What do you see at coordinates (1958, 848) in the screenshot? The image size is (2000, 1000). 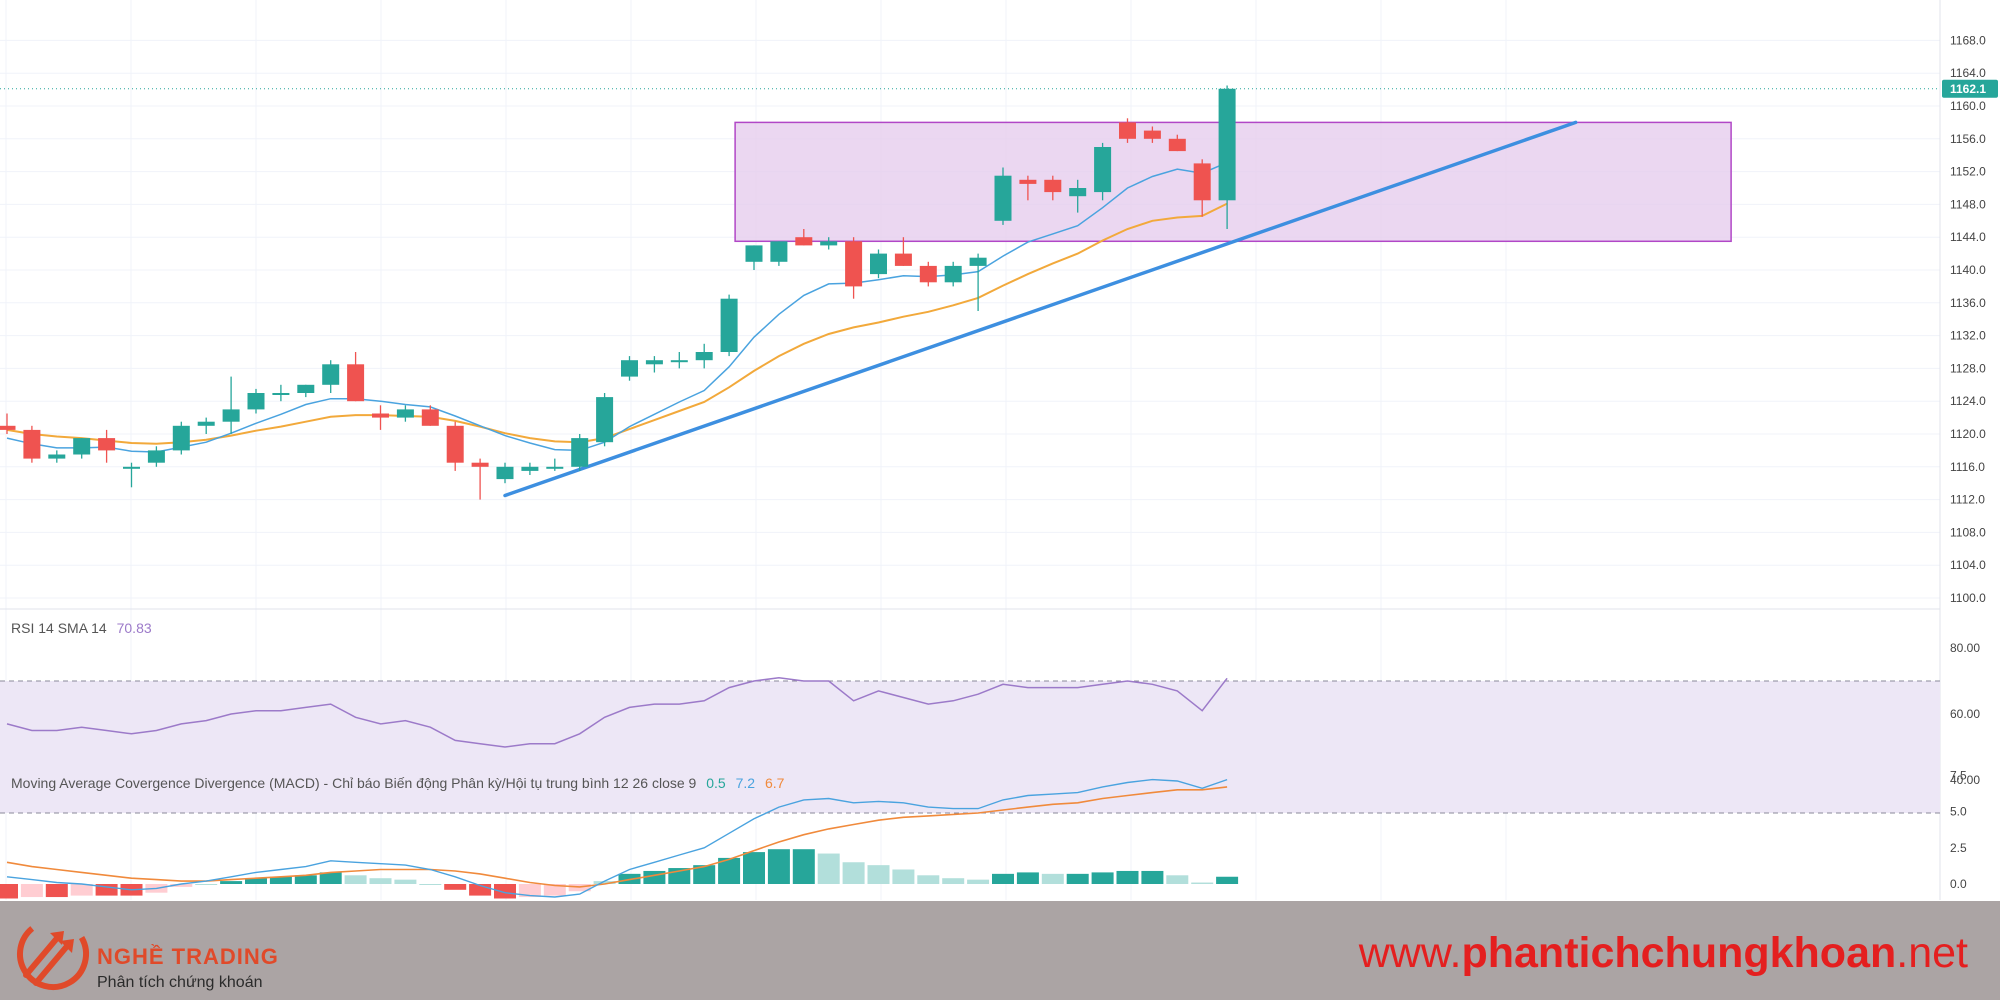 I see `macd-tick-label: 2.5` at bounding box center [1958, 848].